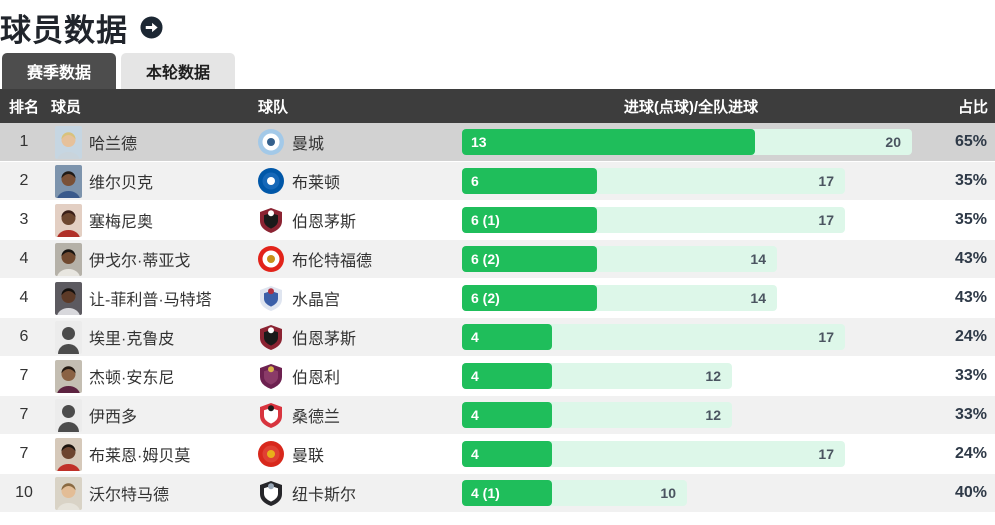 The image size is (995, 525). What do you see at coordinates (151, 27) in the screenshot?
I see `arrow-right-circle-icon` at bounding box center [151, 27].